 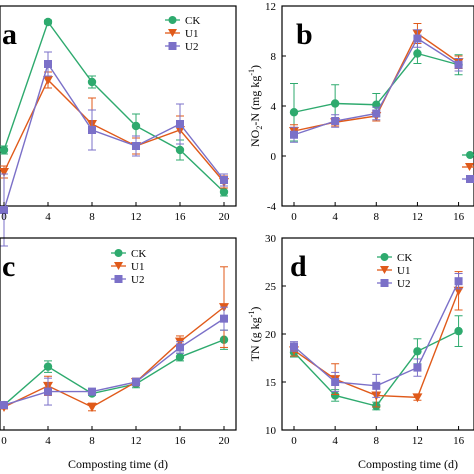 I want to click on x-tick-label: 20, so click(x=225, y=441).